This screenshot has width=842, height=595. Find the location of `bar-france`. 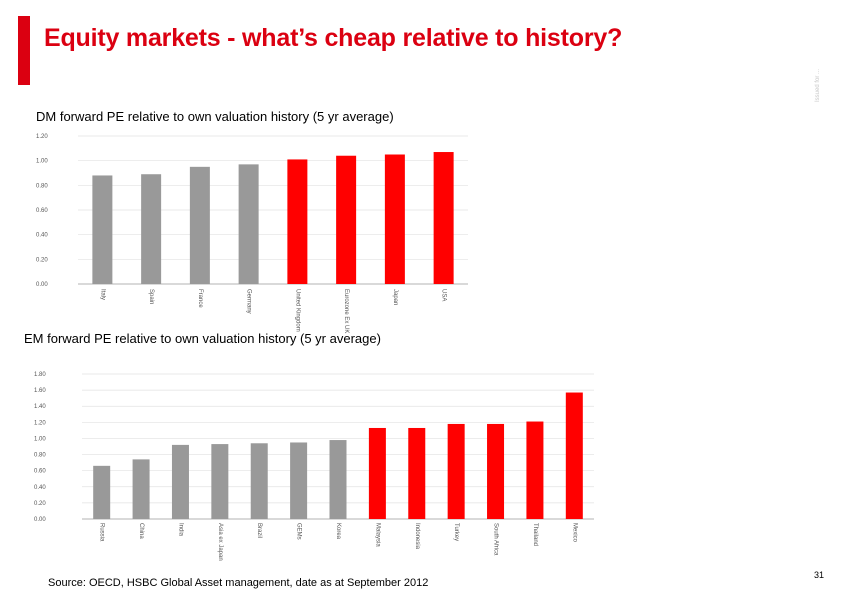

bar-france is located at coordinates (199, 225).